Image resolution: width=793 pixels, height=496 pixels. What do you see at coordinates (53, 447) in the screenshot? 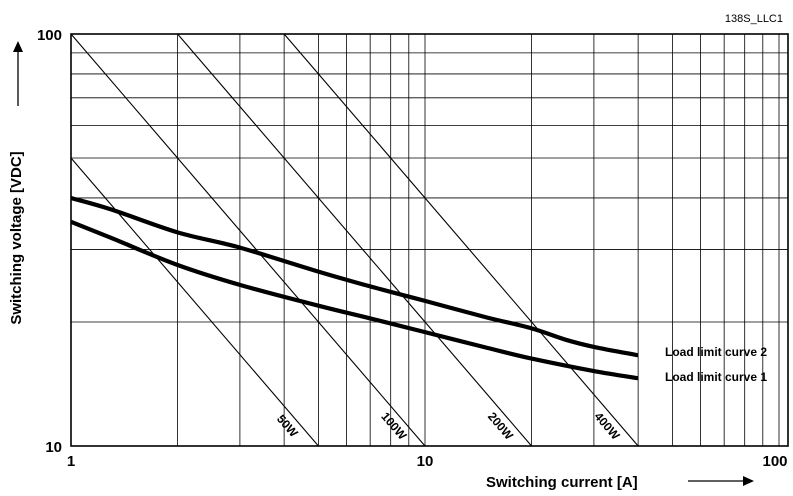
I see `y-tick-label-10: 10` at bounding box center [53, 447].